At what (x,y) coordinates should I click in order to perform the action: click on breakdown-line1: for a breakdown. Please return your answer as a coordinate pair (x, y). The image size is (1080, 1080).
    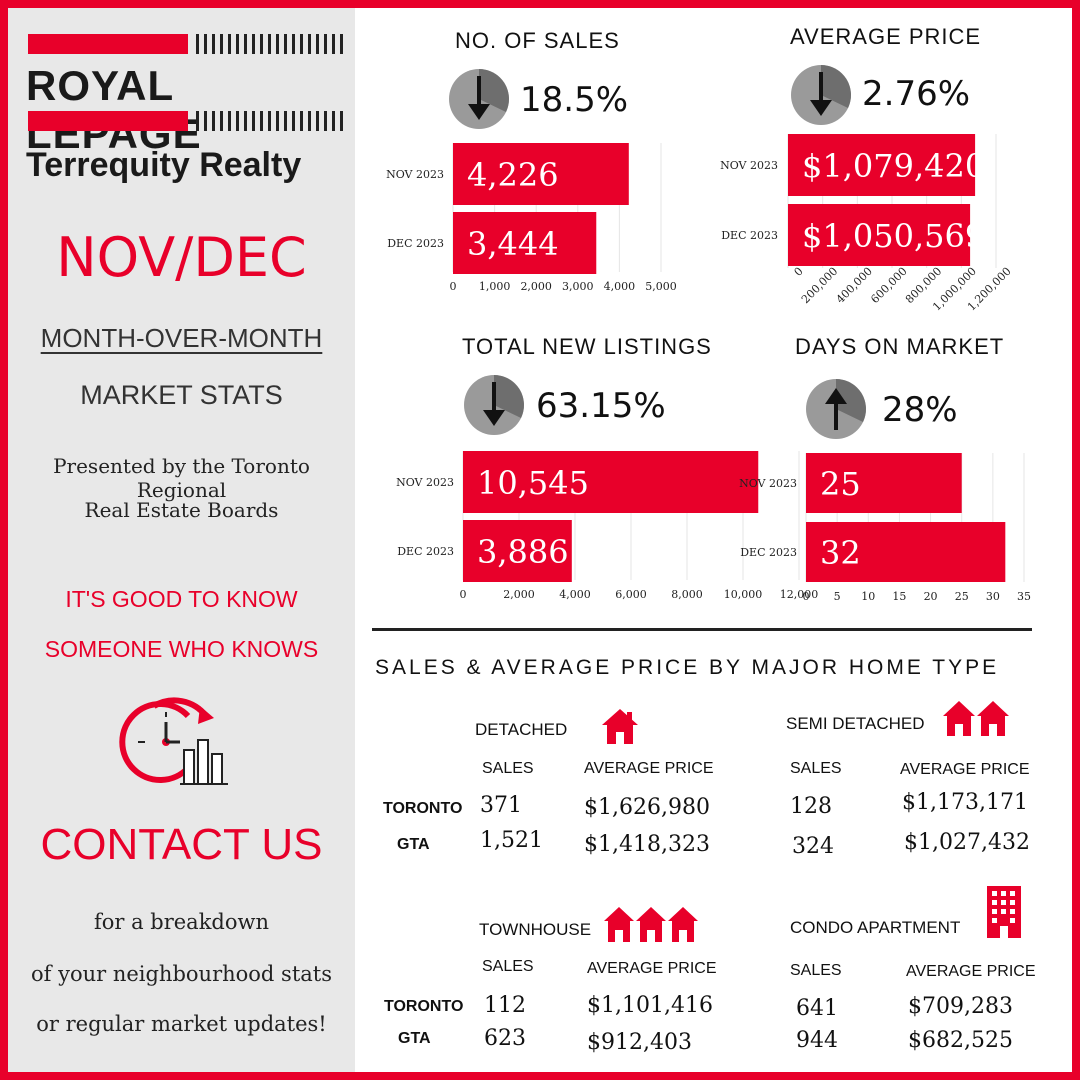
    Looking at the image, I should click on (181, 922).